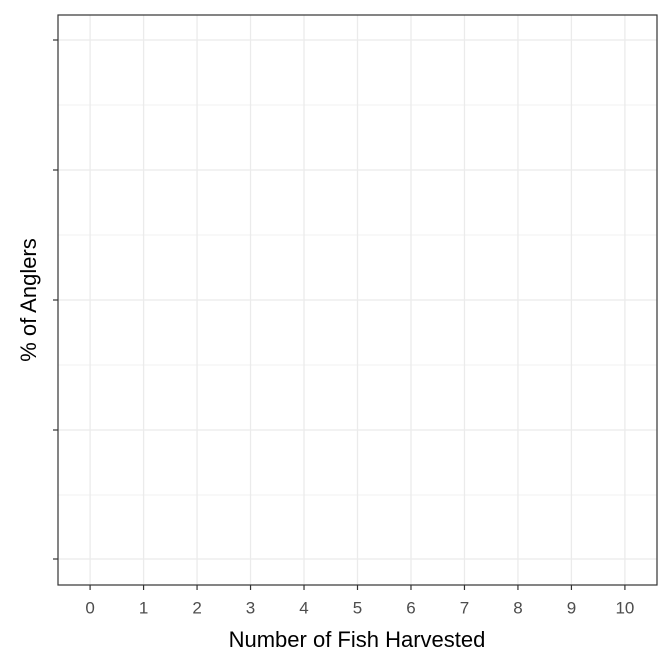 The height and width of the screenshot is (672, 672). What do you see at coordinates (303, 607) in the screenshot?
I see `x-tick-label: 4` at bounding box center [303, 607].